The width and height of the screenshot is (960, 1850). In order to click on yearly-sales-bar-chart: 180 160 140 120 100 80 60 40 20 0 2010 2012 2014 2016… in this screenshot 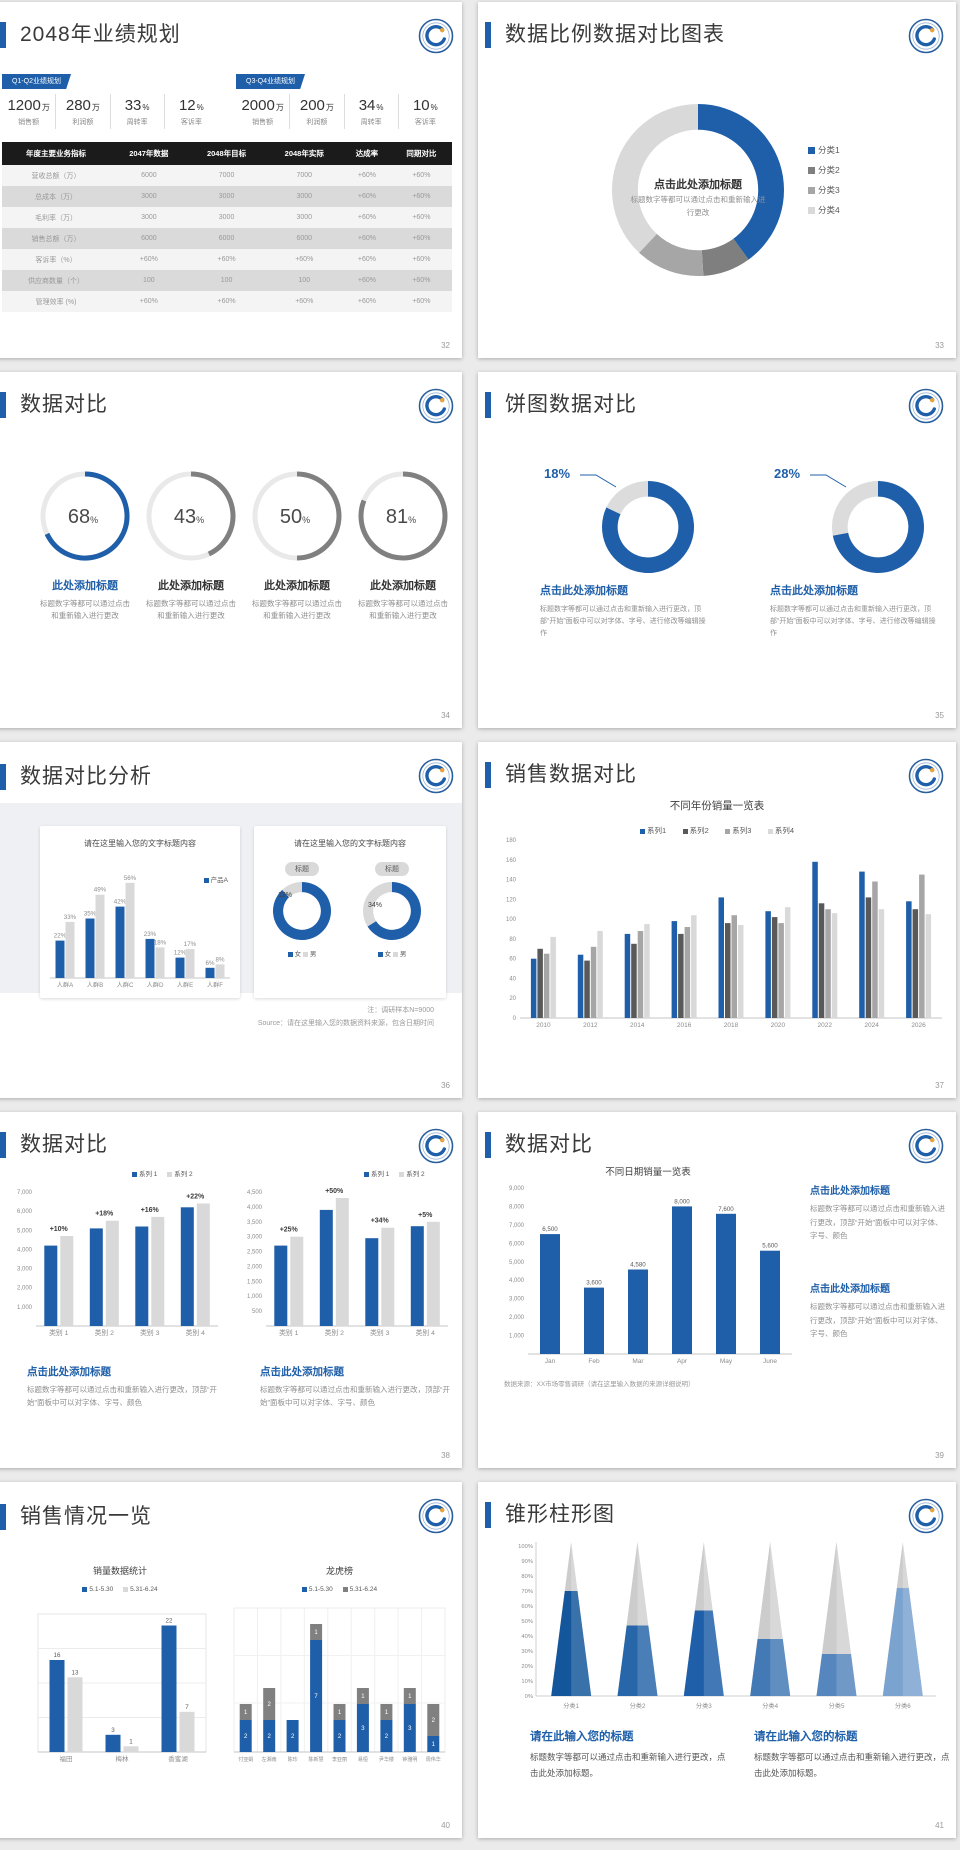, I will do `click(724, 933)`.